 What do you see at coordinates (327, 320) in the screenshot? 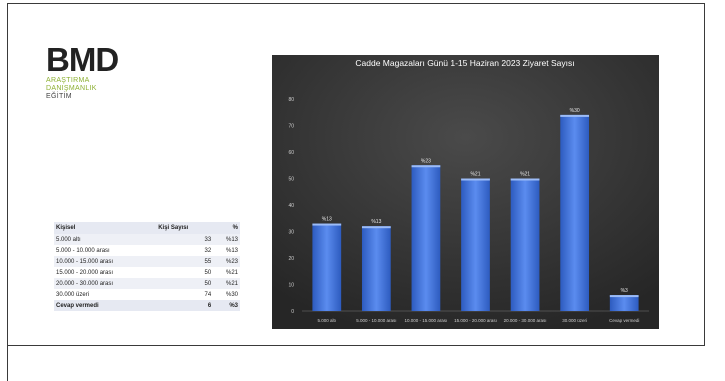
I see `x-tick-label: 5.000 altı` at bounding box center [327, 320].